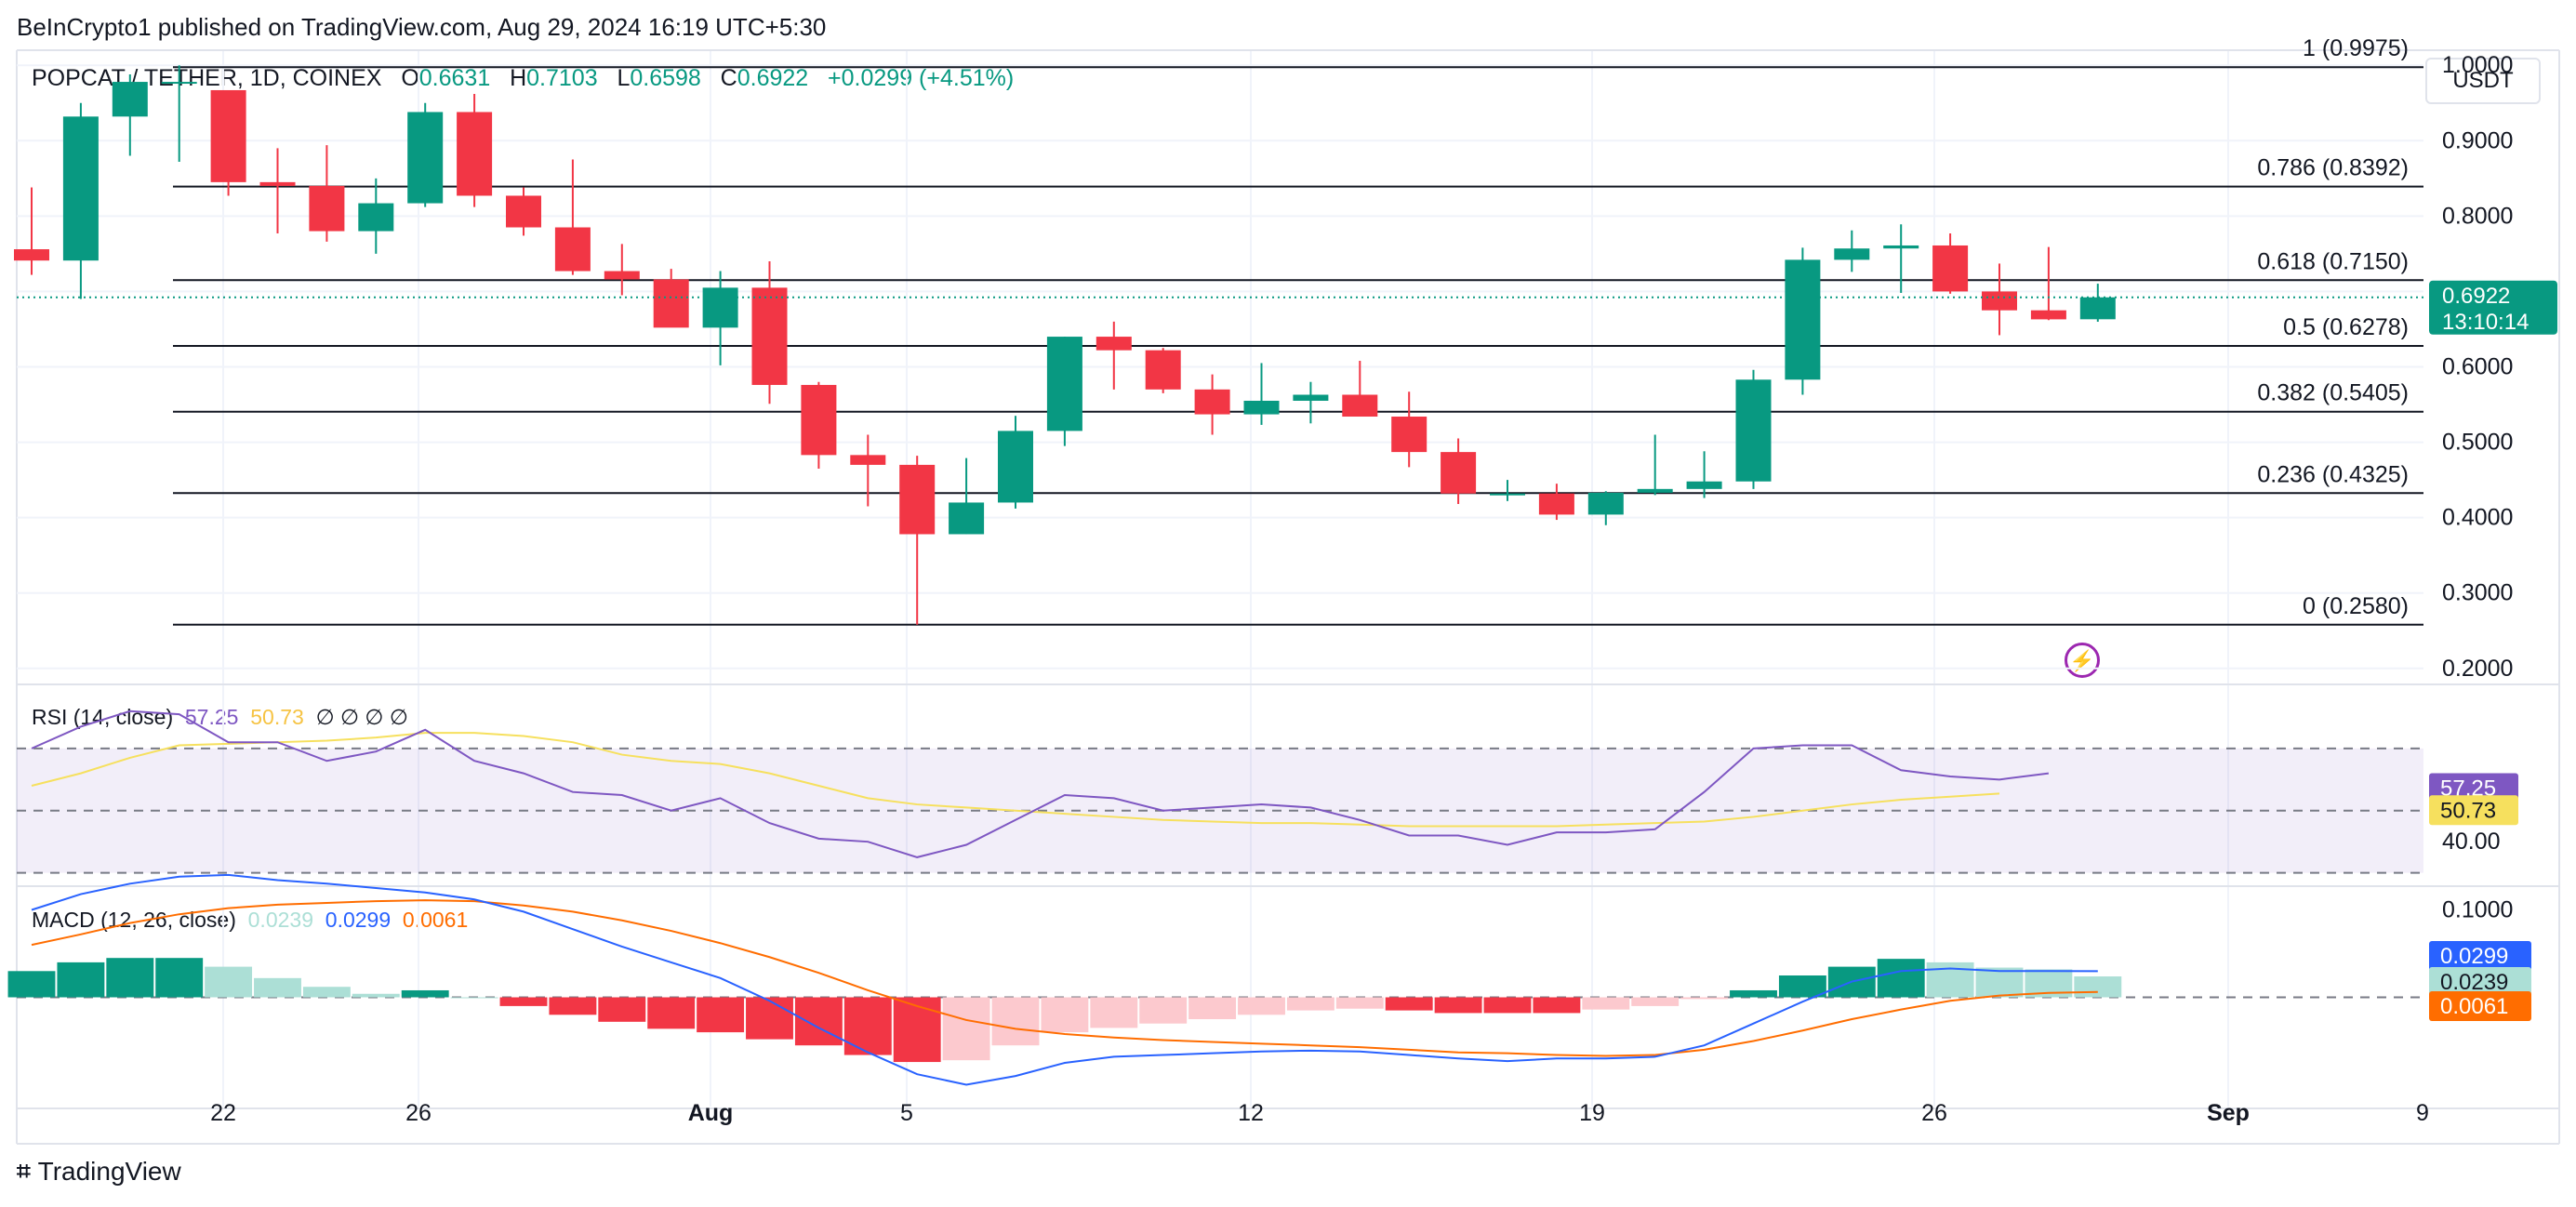  Describe the element at coordinates (1064, 980) in the screenshot. I see `macd-line` at that location.